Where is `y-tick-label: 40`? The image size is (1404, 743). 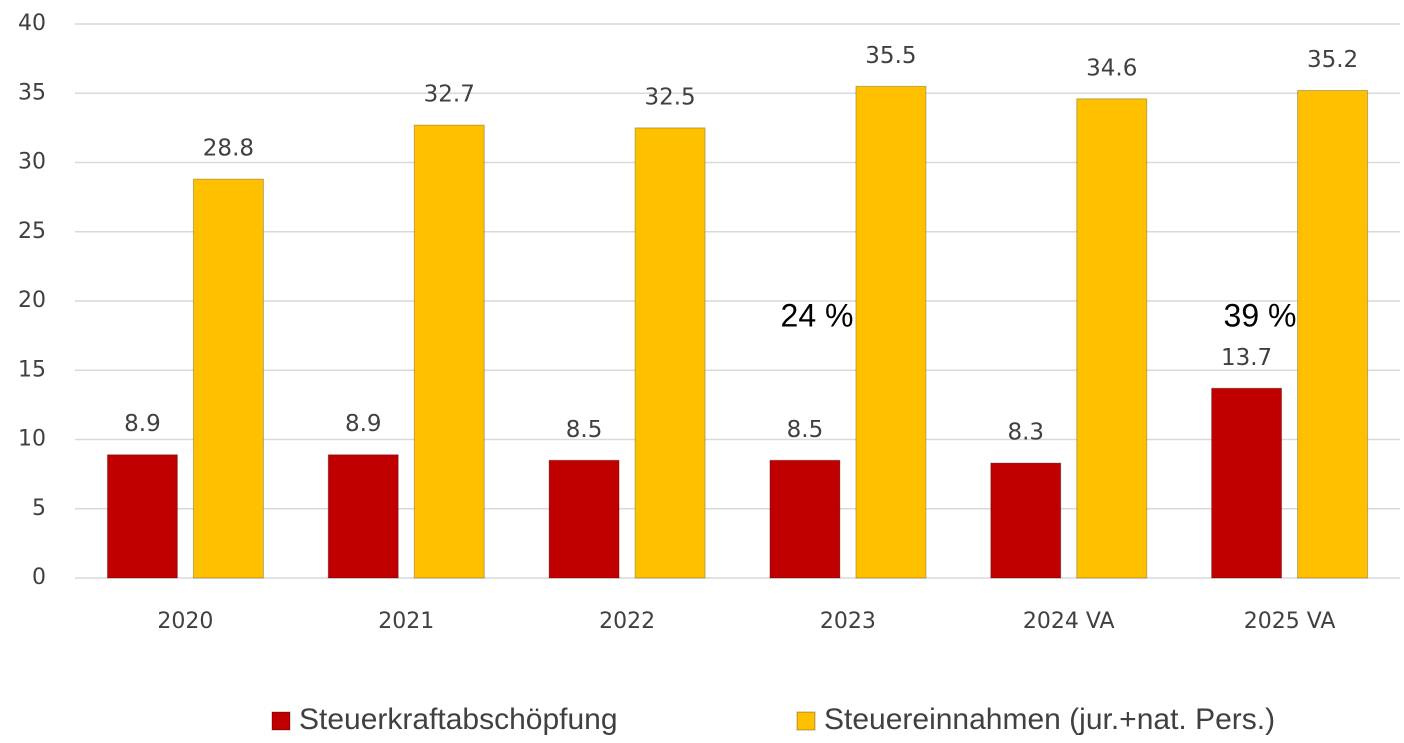 y-tick-label: 40 is located at coordinates (32, 23).